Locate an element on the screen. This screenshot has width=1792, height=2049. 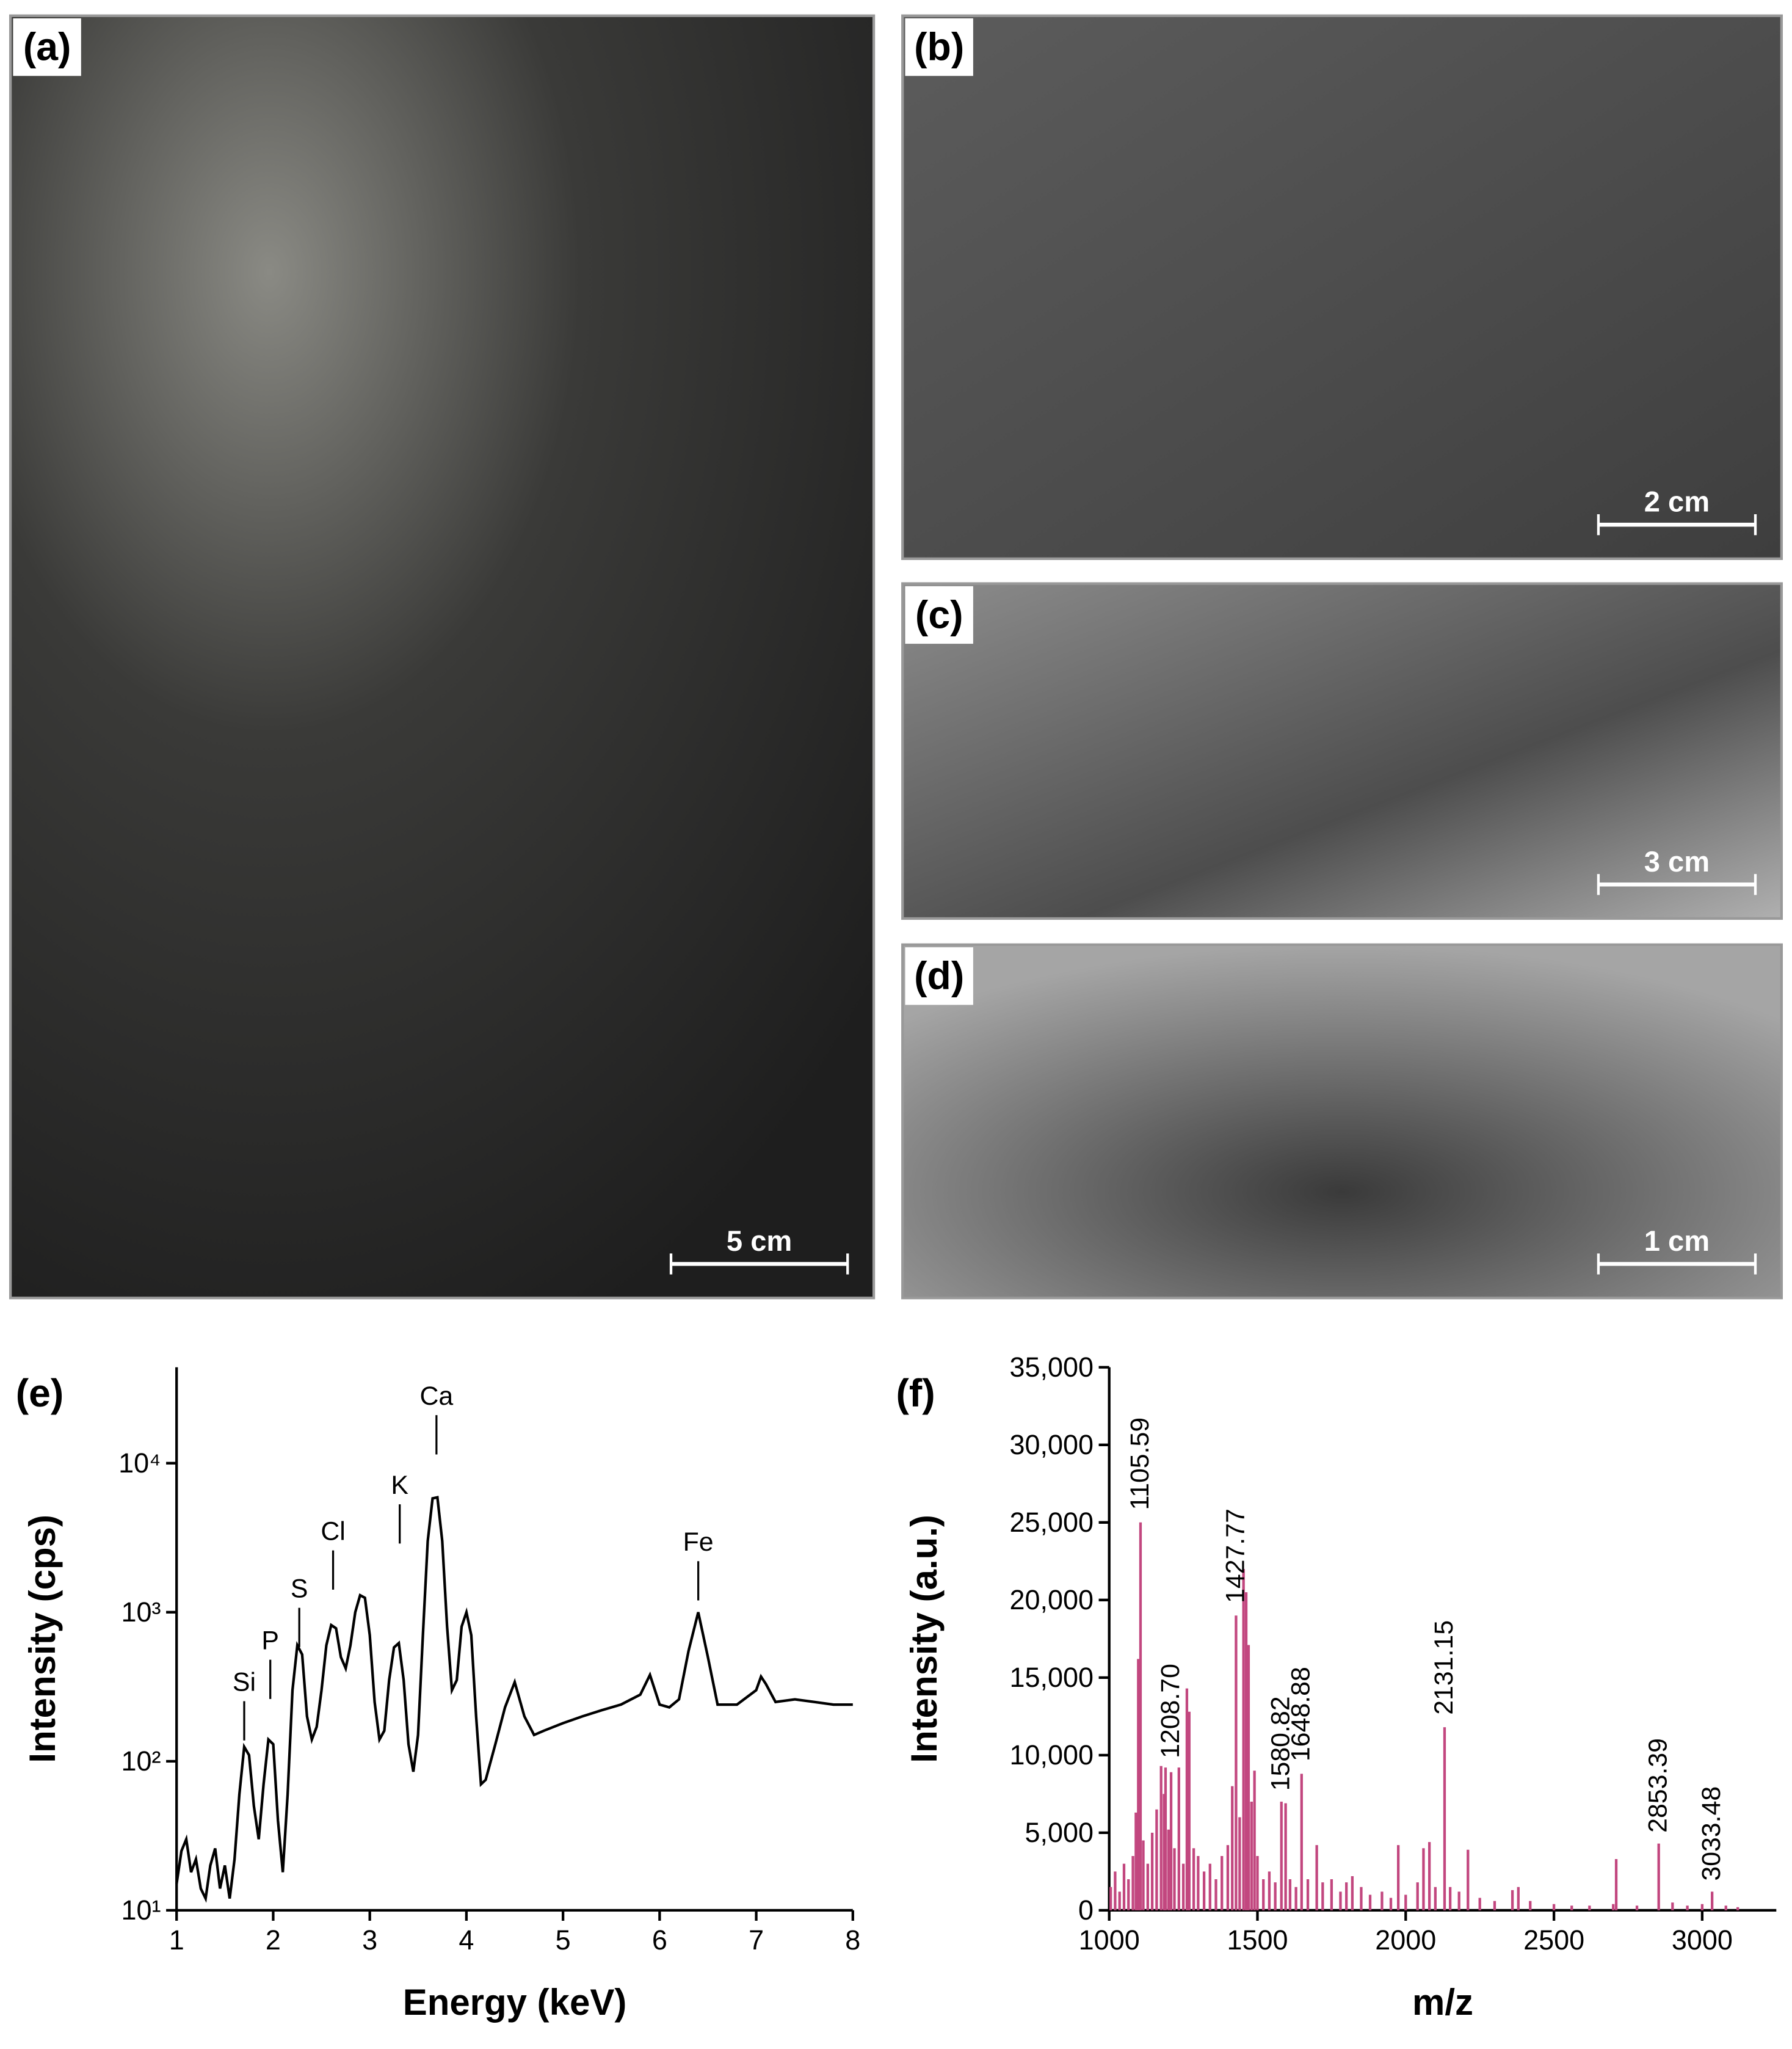
y-tick-label: 10¹ is located at coordinates (142, 1910).